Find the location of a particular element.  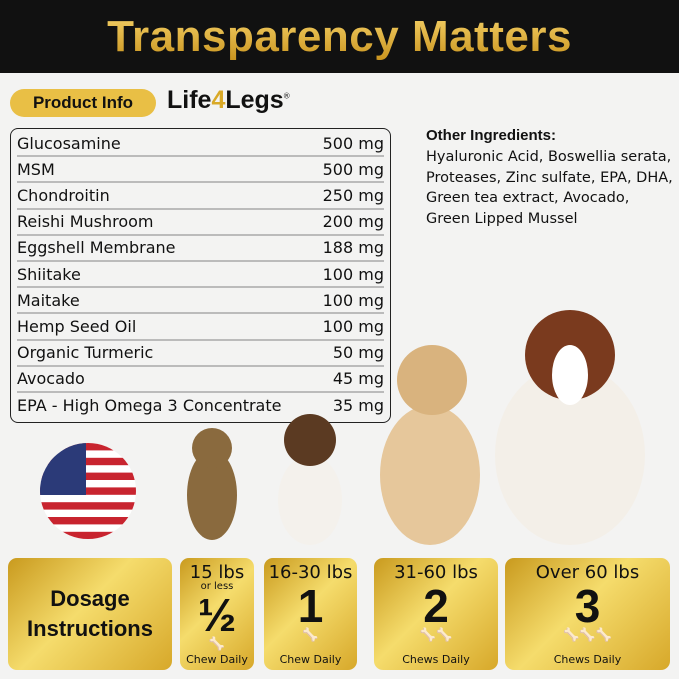

ingredient-row: Shiitake 100 mg is located at coordinates (200, 275).